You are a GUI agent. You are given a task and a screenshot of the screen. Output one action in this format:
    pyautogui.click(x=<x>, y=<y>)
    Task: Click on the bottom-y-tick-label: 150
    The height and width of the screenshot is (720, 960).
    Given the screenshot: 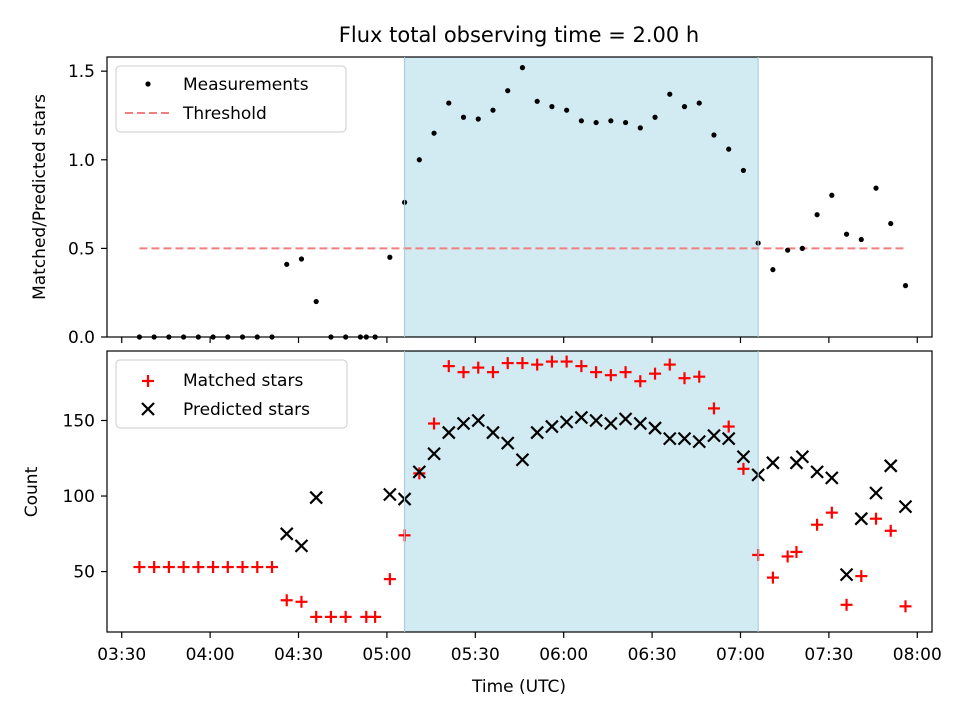 What is the action you would take?
    pyautogui.click(x=79, y=421)
    